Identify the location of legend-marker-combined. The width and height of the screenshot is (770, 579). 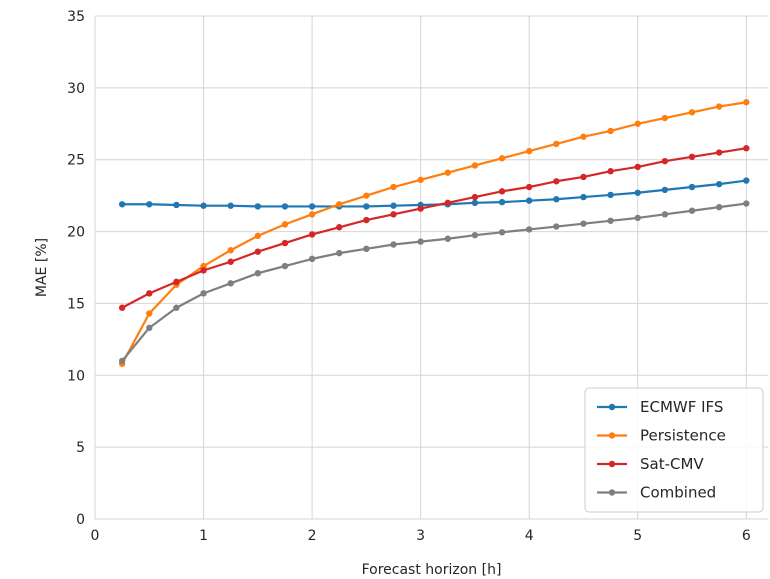
(612, 492).